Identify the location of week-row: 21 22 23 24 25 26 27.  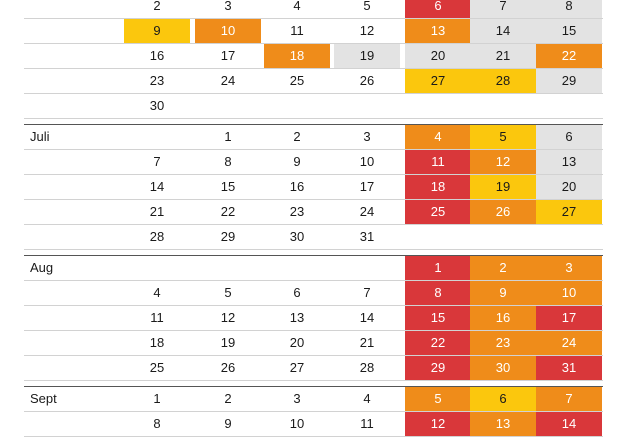
(315, 212).